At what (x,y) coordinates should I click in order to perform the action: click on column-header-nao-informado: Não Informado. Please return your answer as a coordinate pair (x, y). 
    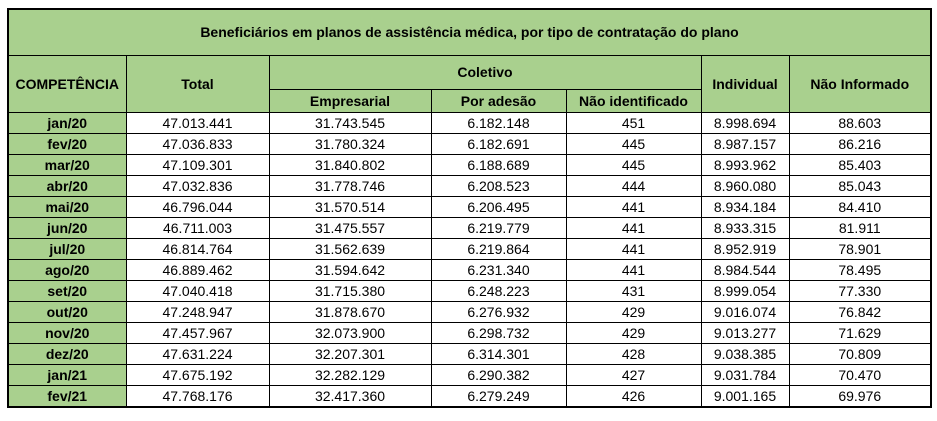
    Looking at the image, I should click on (860, 84).